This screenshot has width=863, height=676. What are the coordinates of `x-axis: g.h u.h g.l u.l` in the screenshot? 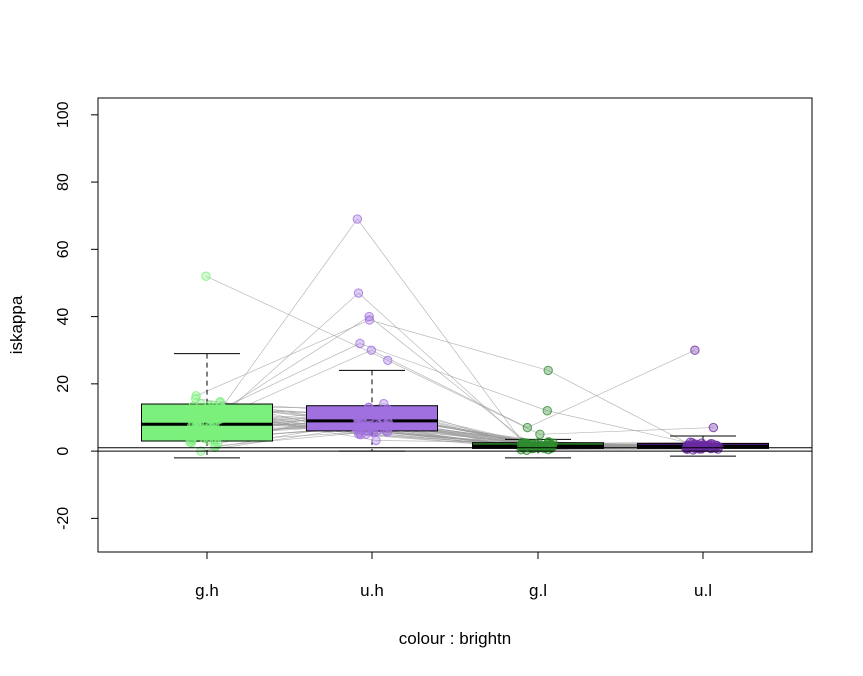 It's located at (453, 575).